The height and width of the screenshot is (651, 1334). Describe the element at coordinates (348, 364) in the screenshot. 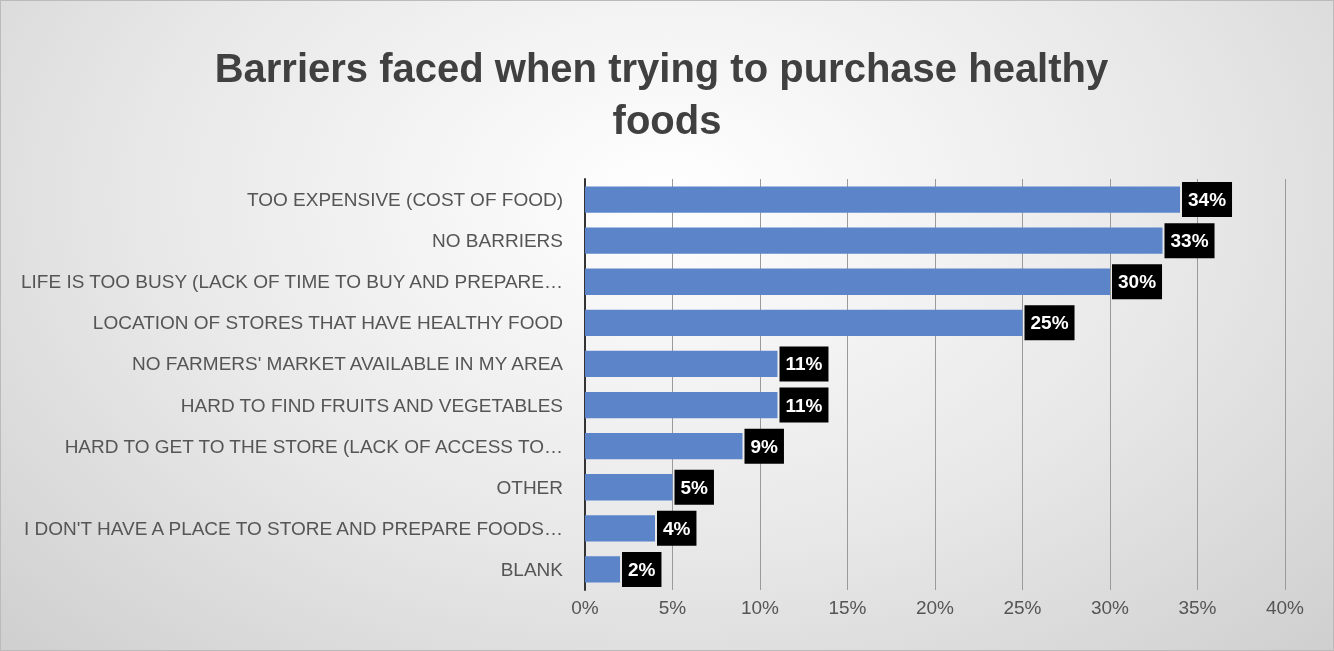

I see `y-tick-label: NO FARMERS' MARKET AVAILABLE IN MY AREA` at that location.